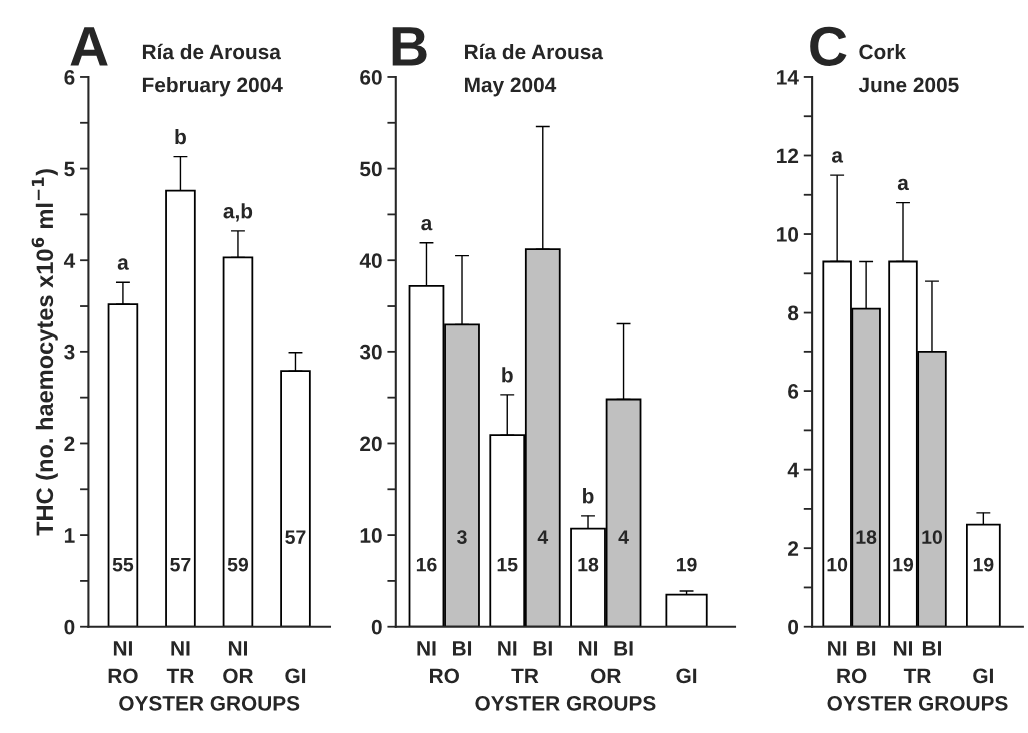 This screenshot has height=733, width=1028. Describe the element at coordinates (426, 564) in the screenshot. I see `annotation: 16` at that location.